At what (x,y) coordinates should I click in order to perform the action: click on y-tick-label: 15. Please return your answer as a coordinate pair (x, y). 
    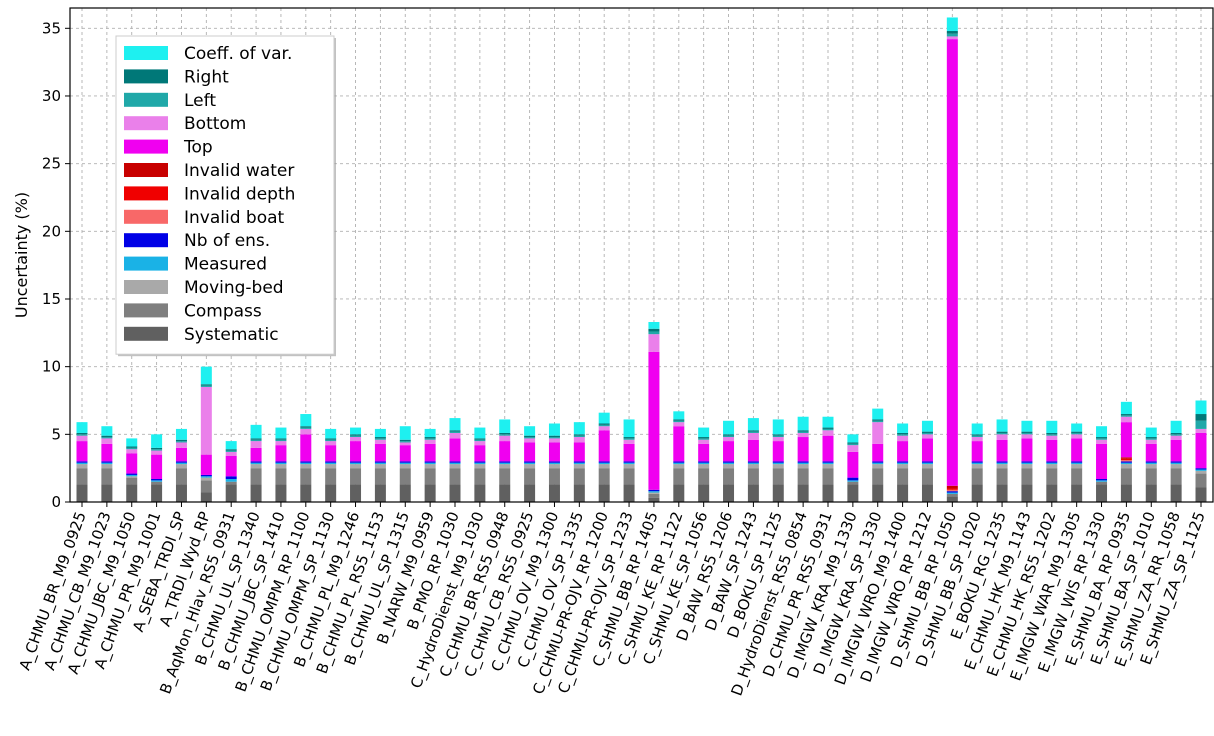
    Looking at the image, I should click on (51, 299).